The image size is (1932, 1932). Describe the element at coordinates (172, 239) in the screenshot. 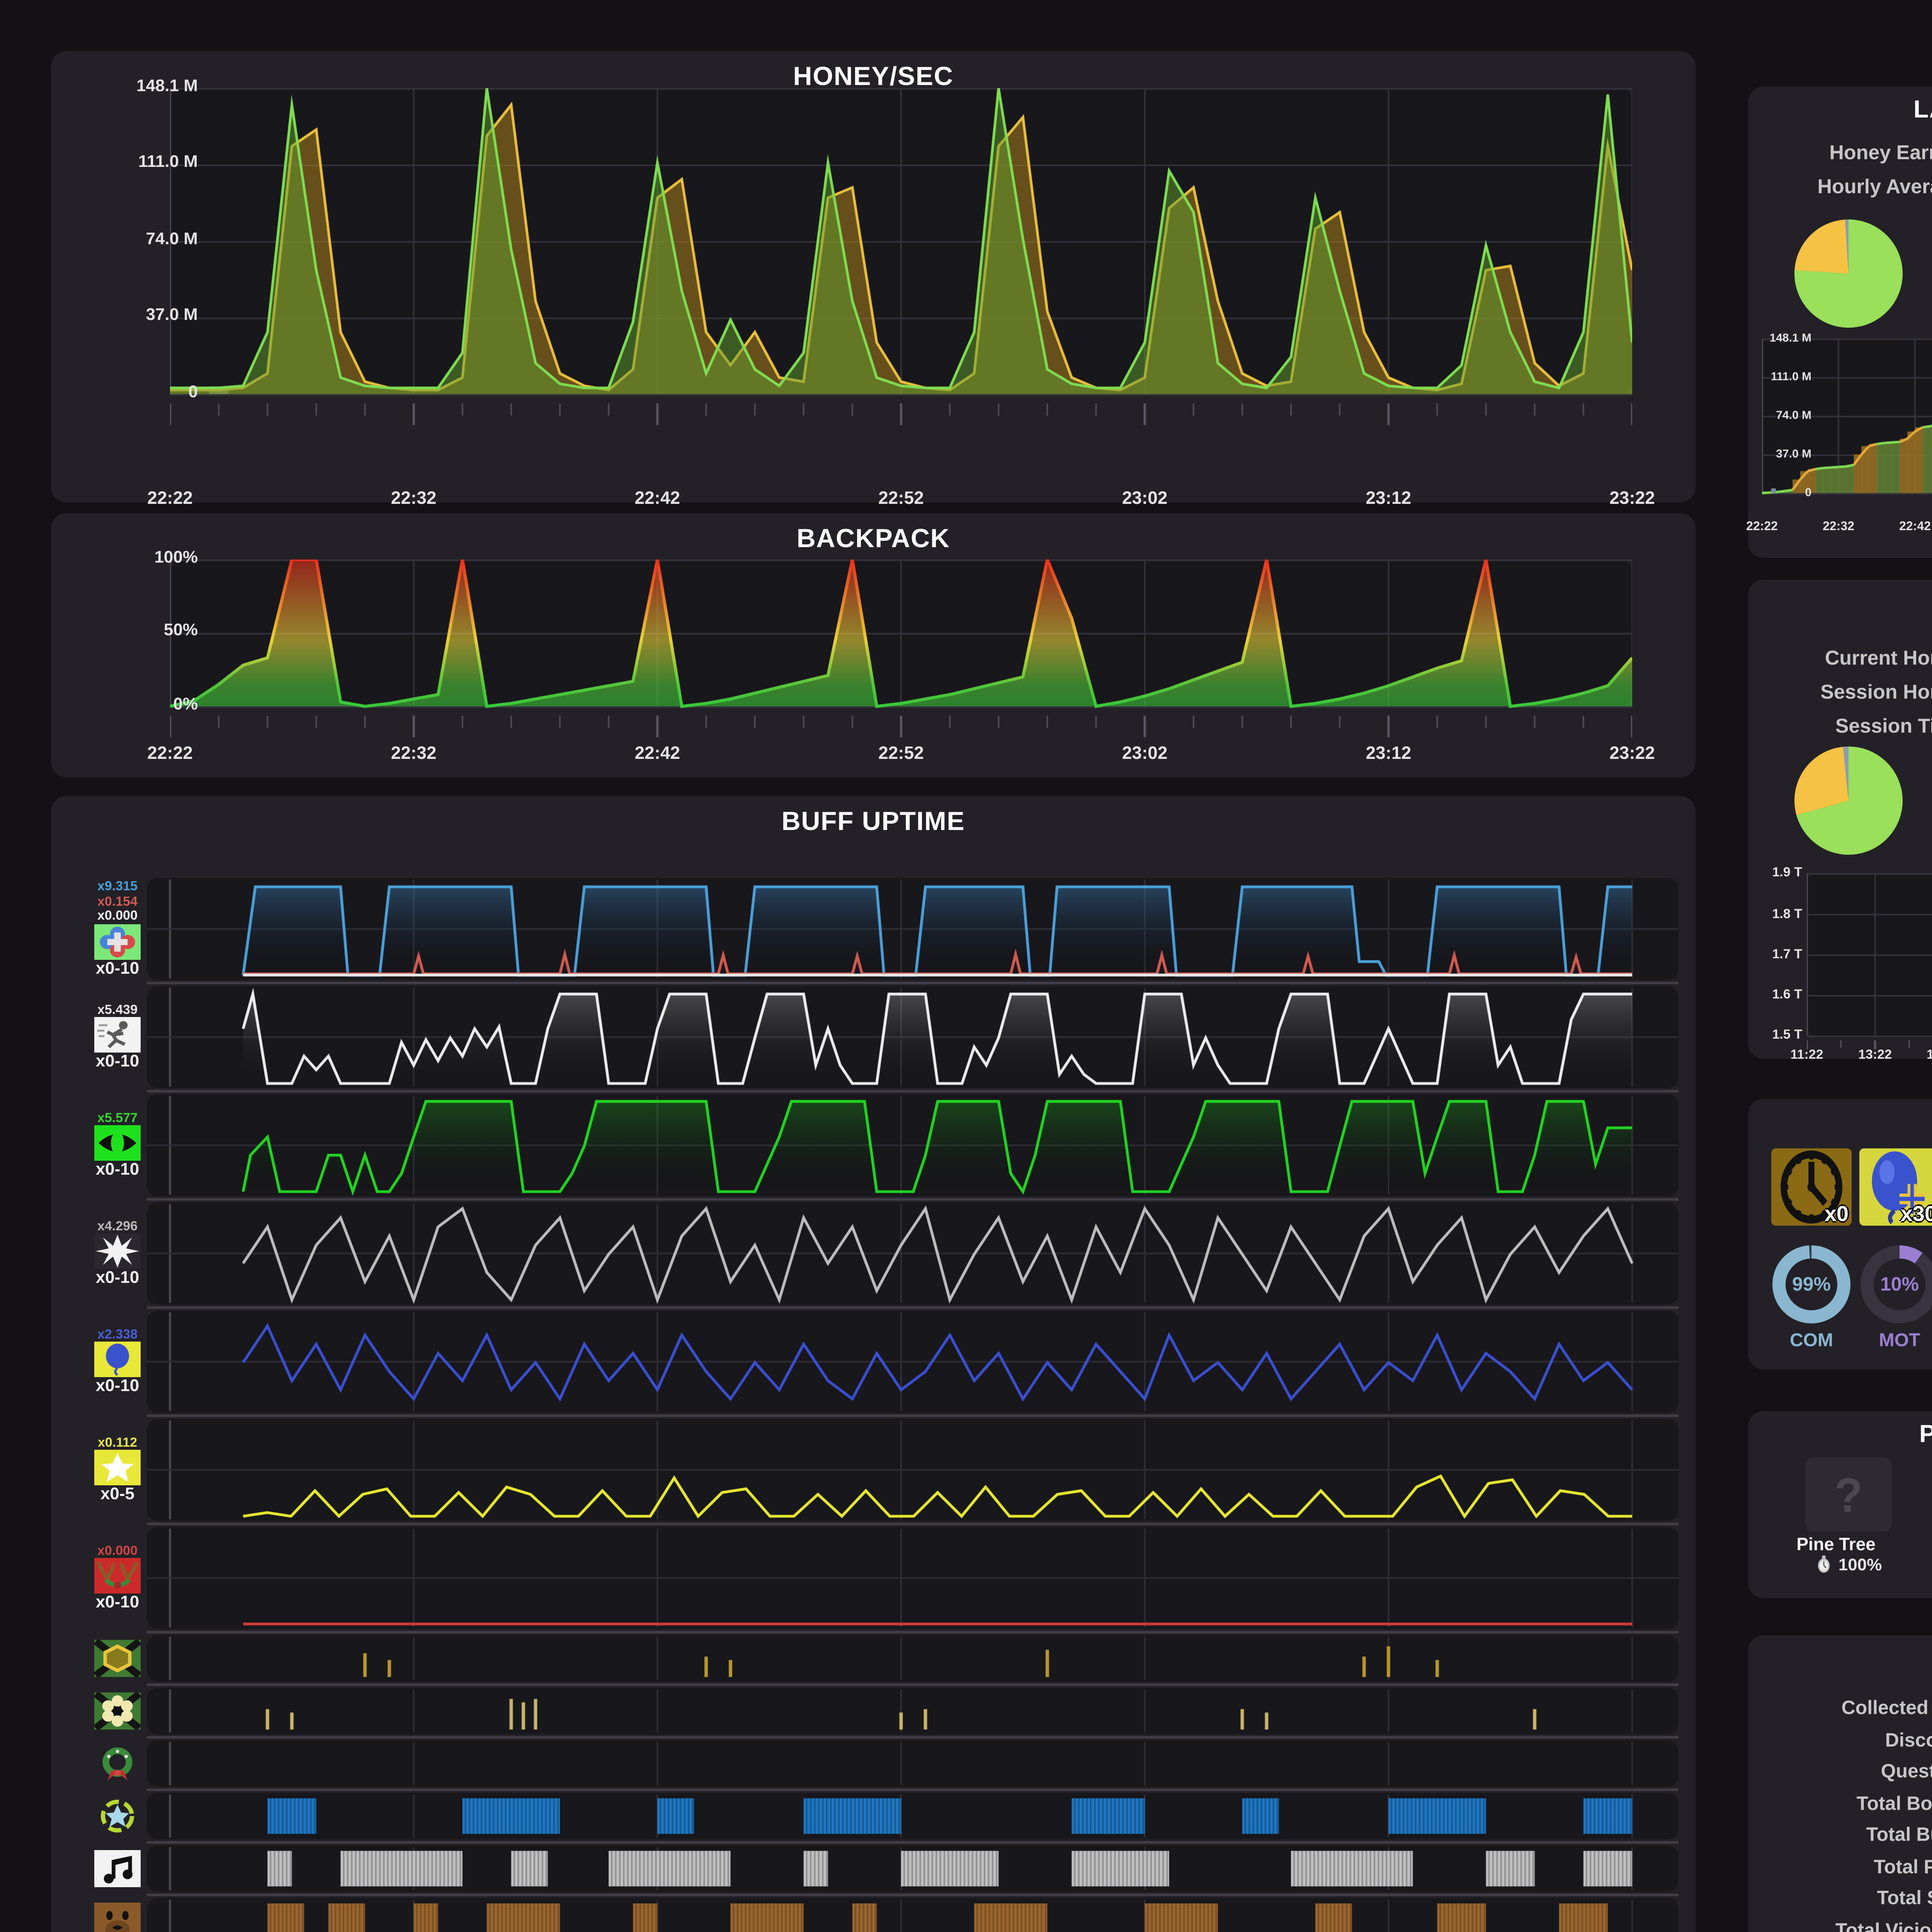

I see `honey-y-label: 74.0 M` at that location.